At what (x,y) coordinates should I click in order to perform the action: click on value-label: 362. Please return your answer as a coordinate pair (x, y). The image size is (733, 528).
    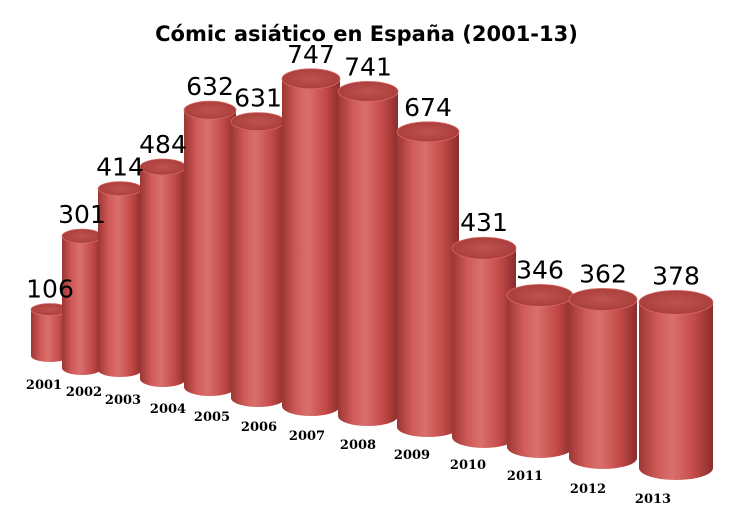
    Looking at the image, I should click on (603, 273).